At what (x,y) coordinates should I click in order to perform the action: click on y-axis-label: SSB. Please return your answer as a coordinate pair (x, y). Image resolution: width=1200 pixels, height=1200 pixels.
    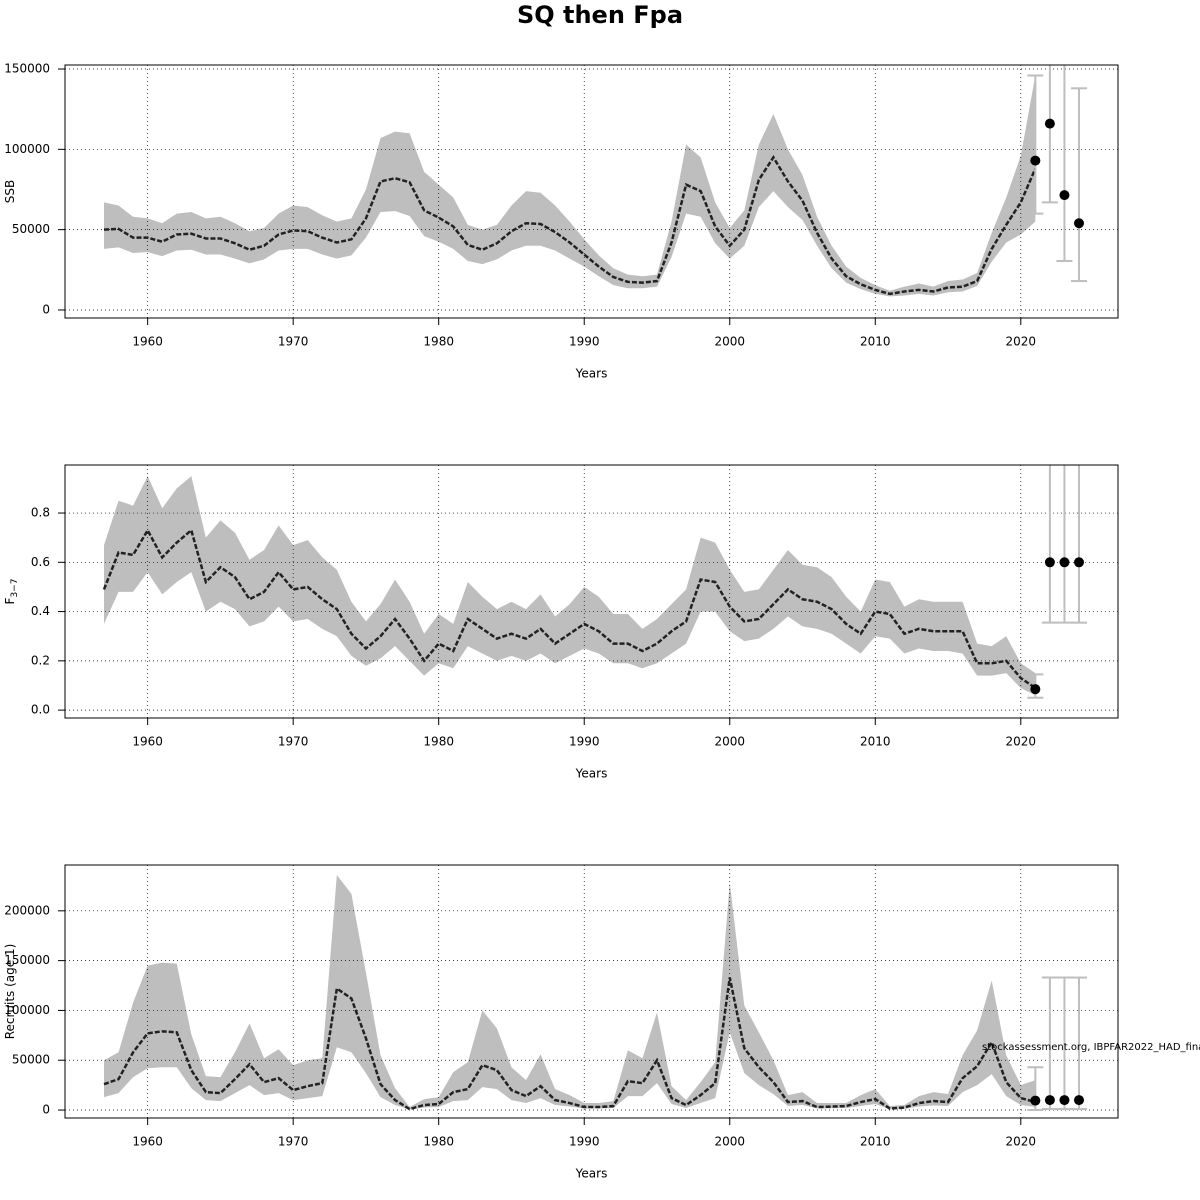
    Looking at the image, I should click on (10, 191).